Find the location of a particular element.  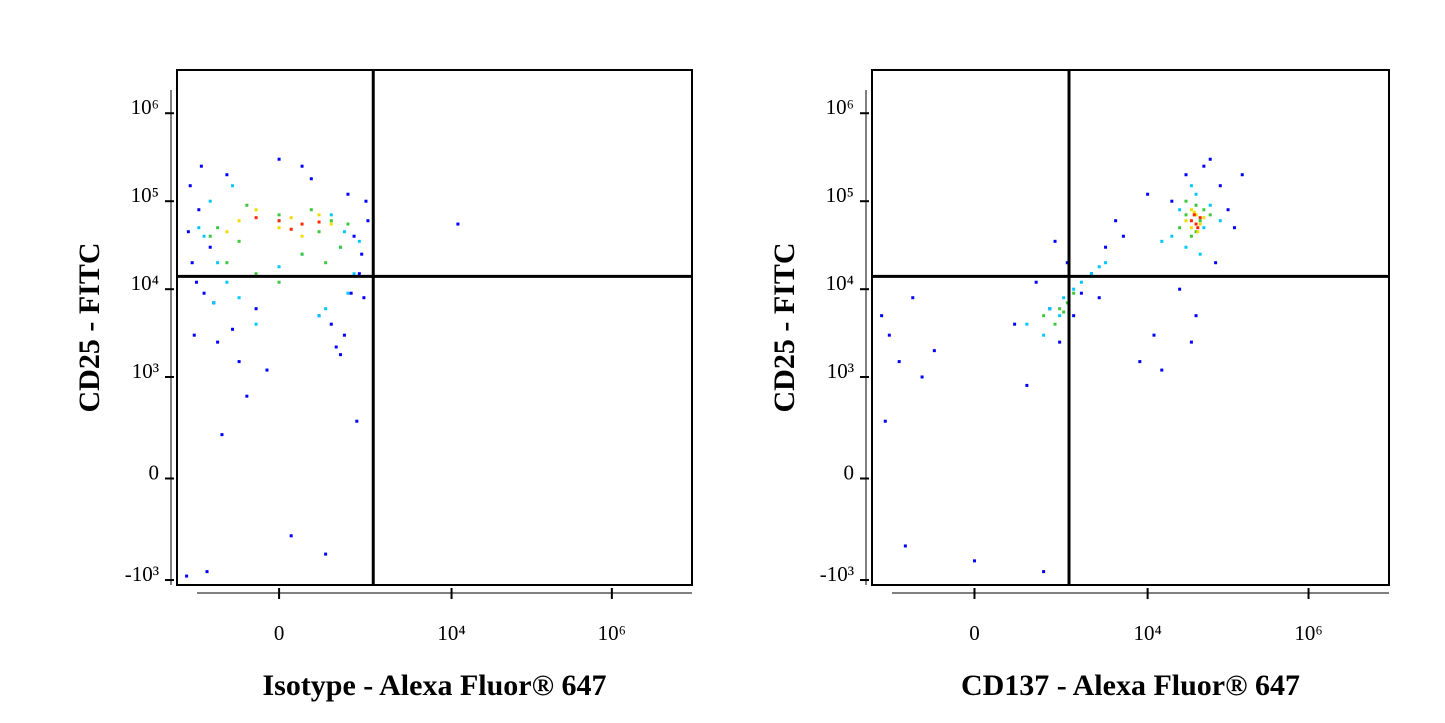

y-tick-label: 10⁴ is located at coordinates (145, 283).